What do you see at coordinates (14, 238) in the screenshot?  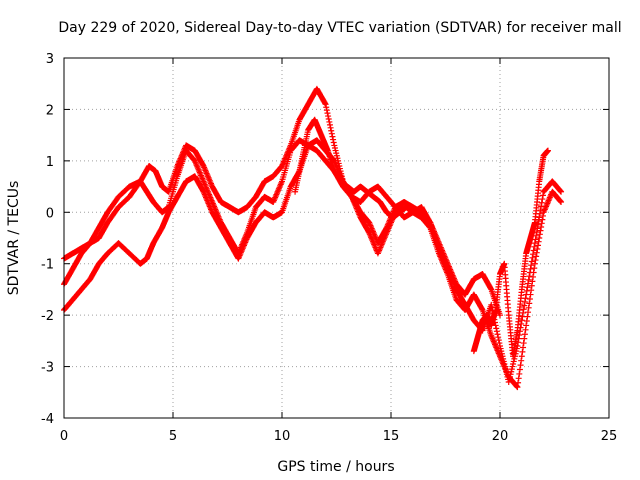 I see `y-axis-label: SDTVAR / TECUs` at bounding box center [14, 238].